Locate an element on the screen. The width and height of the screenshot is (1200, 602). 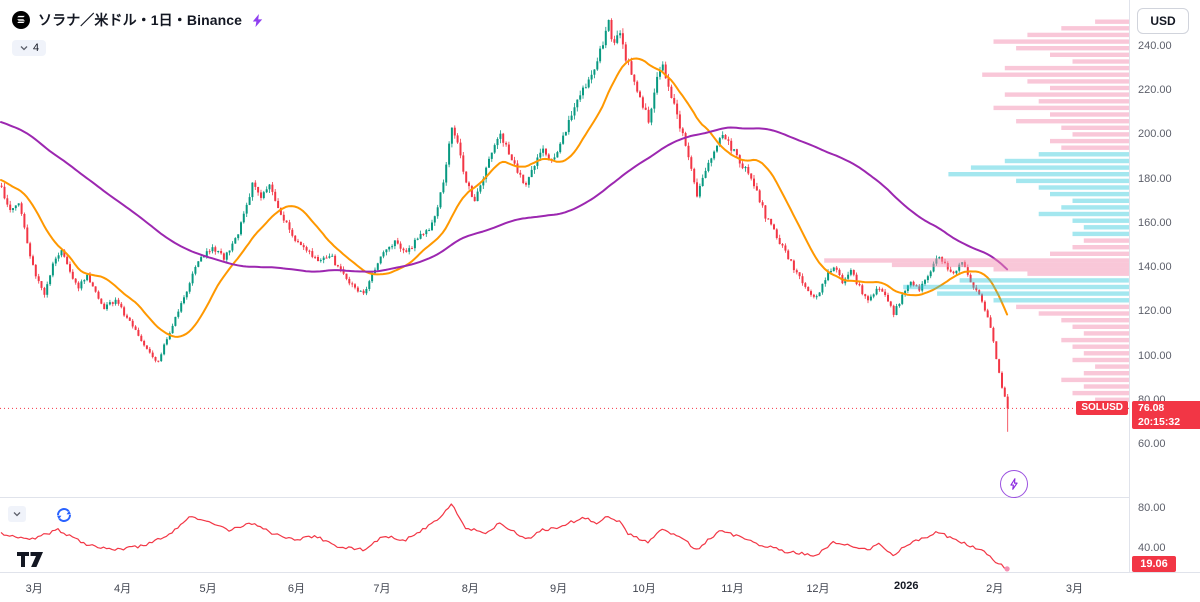
quick-trade-button is located at coordinates (1014, 484).